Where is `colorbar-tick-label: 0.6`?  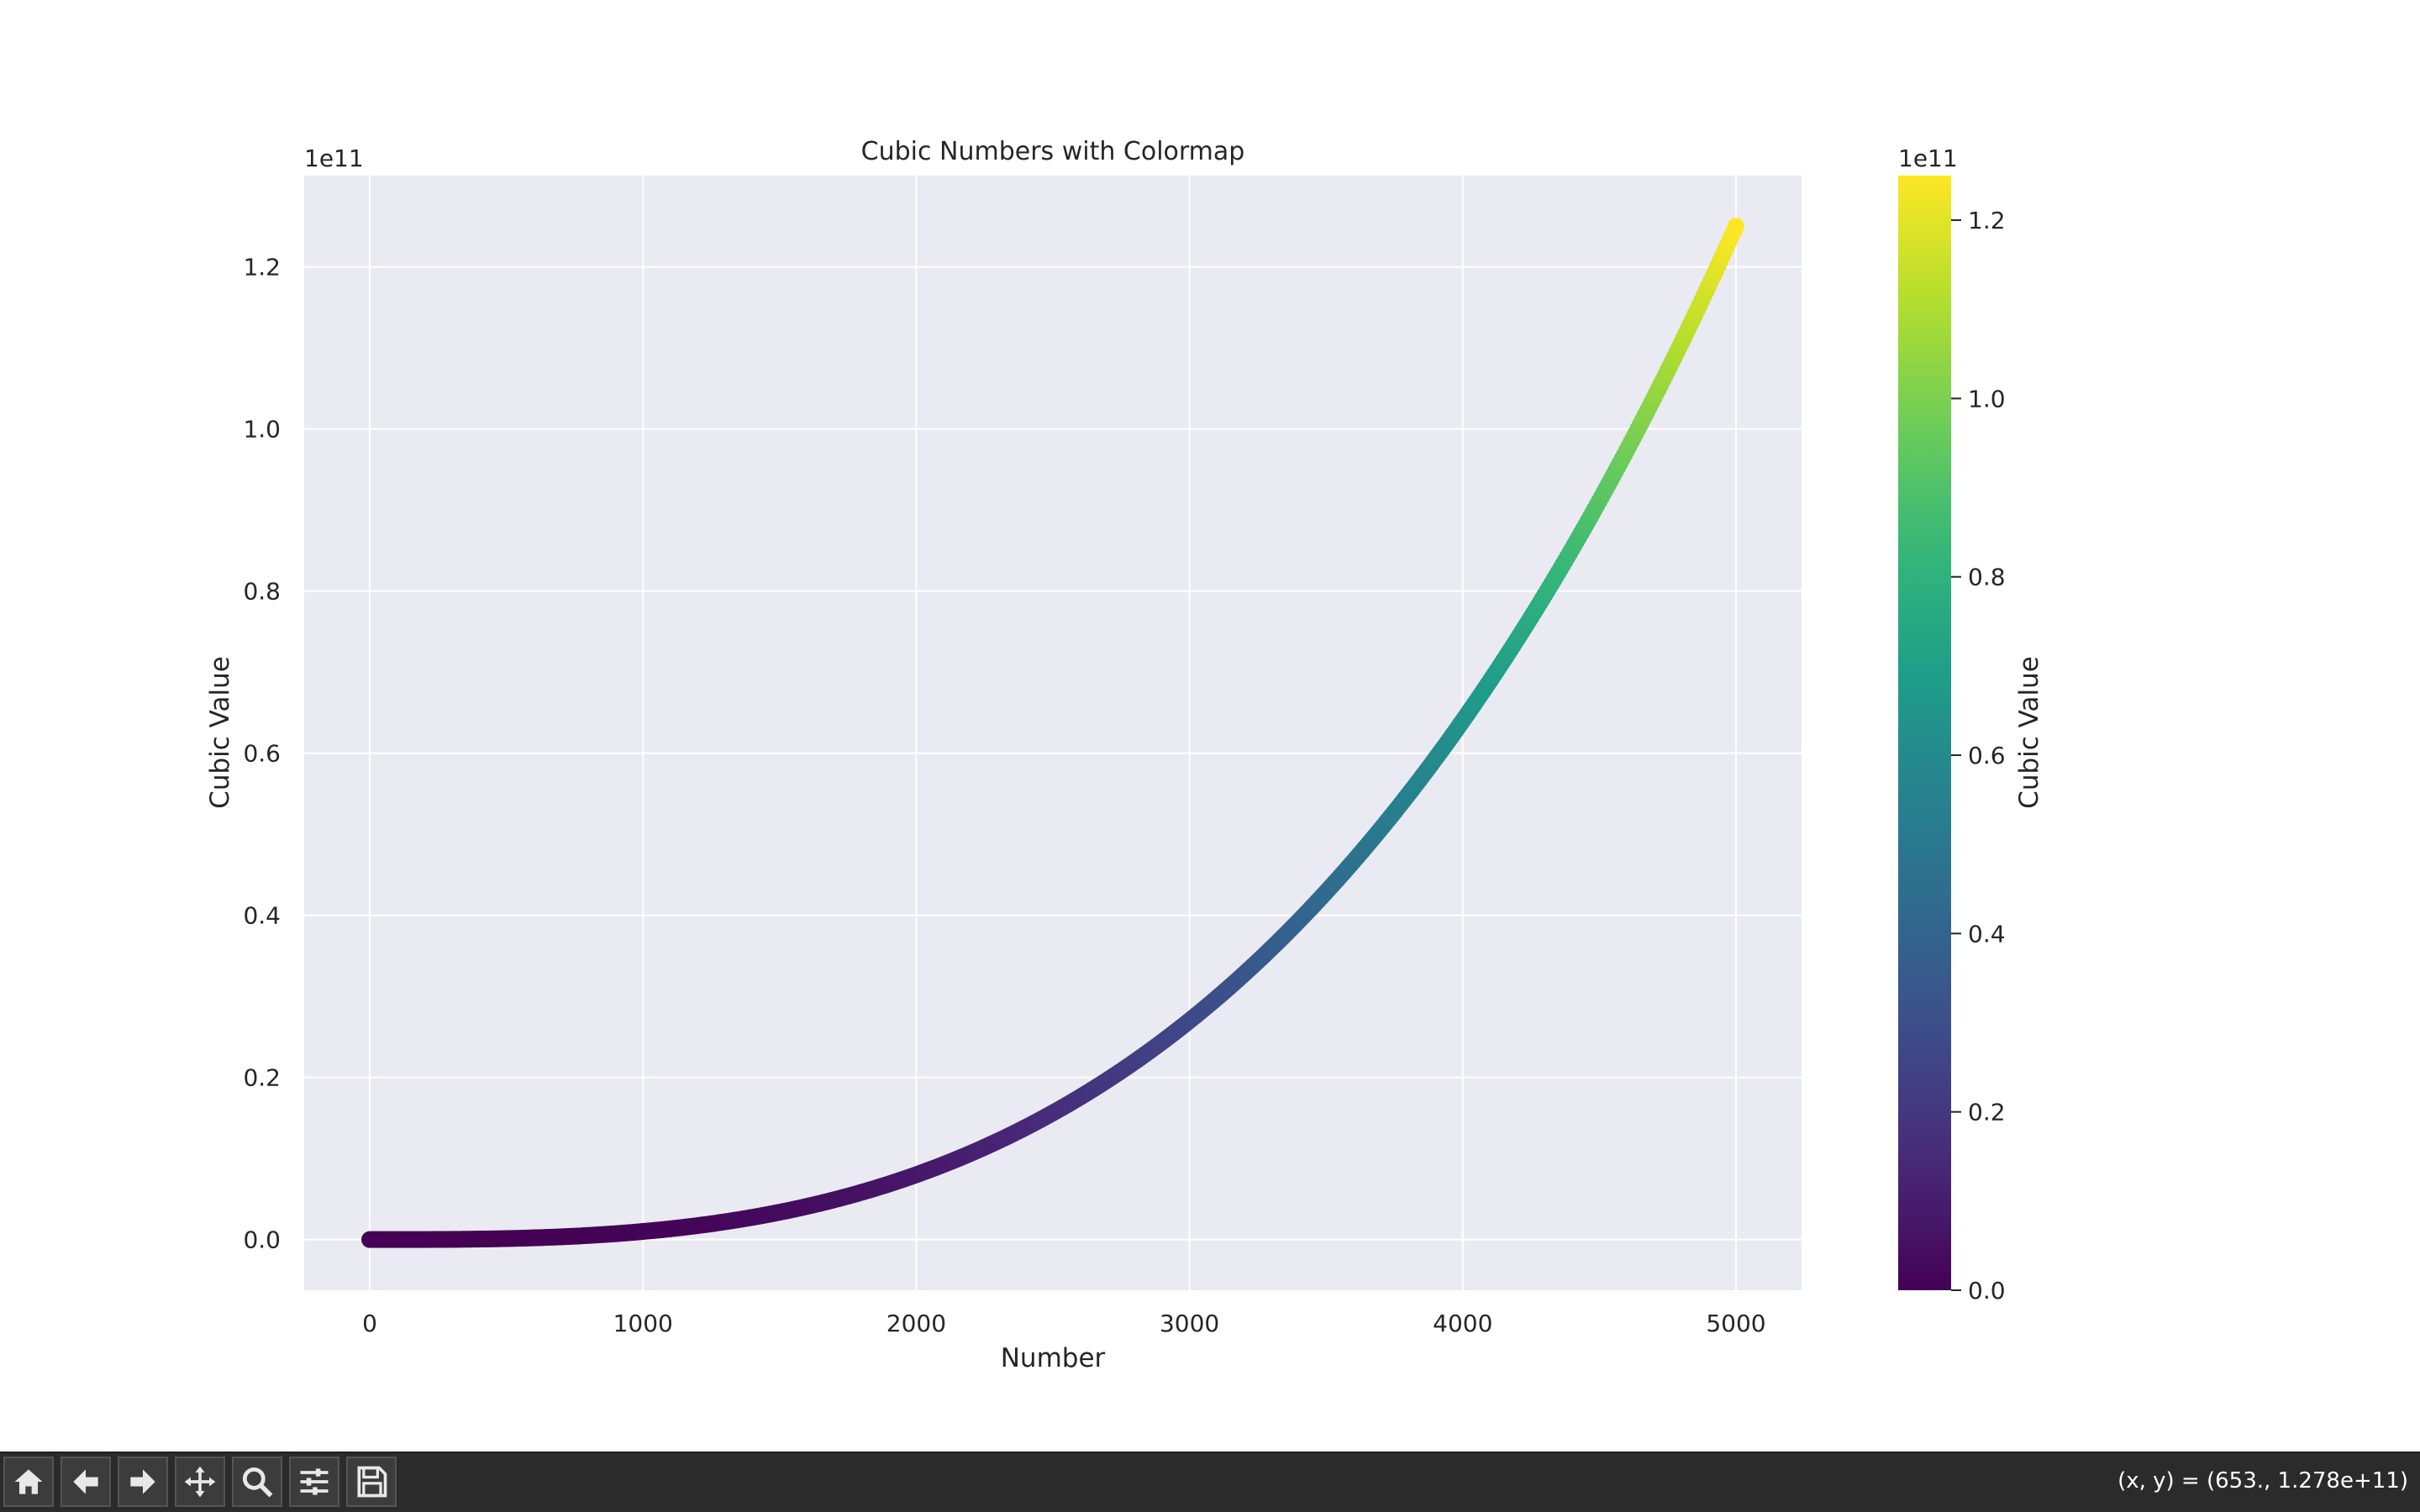 colorbar-tick-label: 0.6 is located at coordinates (1987, 755).